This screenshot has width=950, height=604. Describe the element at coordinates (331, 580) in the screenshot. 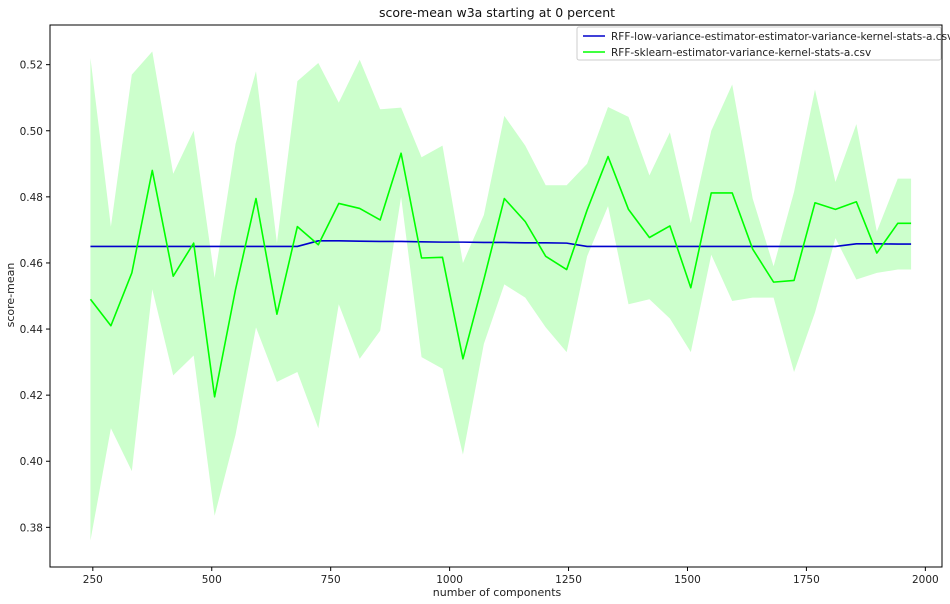

I see `x-tick-label: 750` at that location.